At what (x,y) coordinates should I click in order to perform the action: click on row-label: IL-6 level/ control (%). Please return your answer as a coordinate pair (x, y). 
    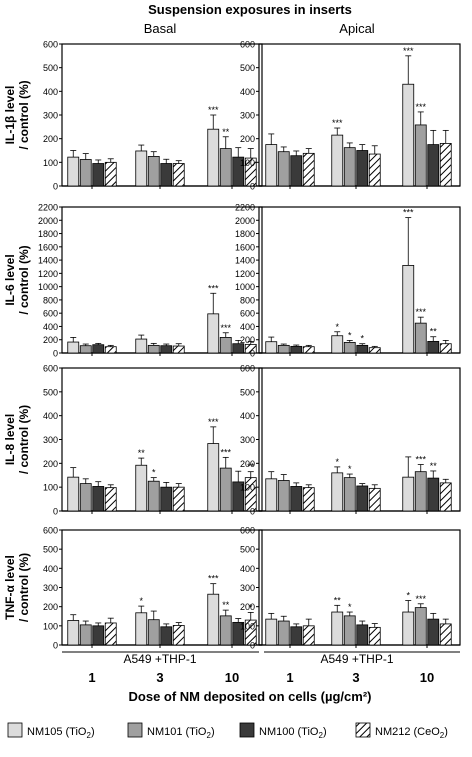
    Looking at the image, I should click on (17, 279).